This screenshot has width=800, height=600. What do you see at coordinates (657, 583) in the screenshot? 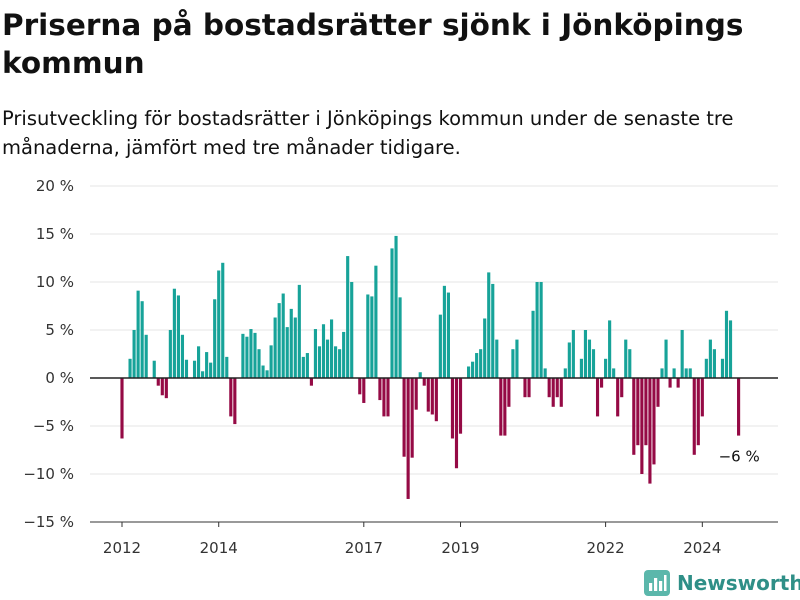
I see `newsworthy-logo-icon` at bounding box center [657, 583].